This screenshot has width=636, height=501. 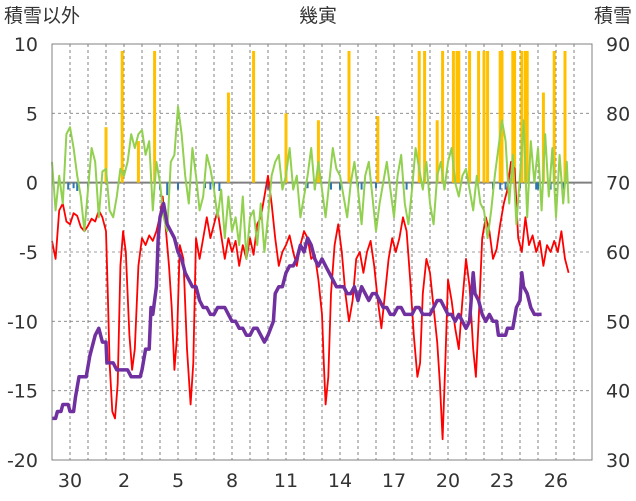 I want to click on right-tick-label: 60, so click(x=618, y=253).